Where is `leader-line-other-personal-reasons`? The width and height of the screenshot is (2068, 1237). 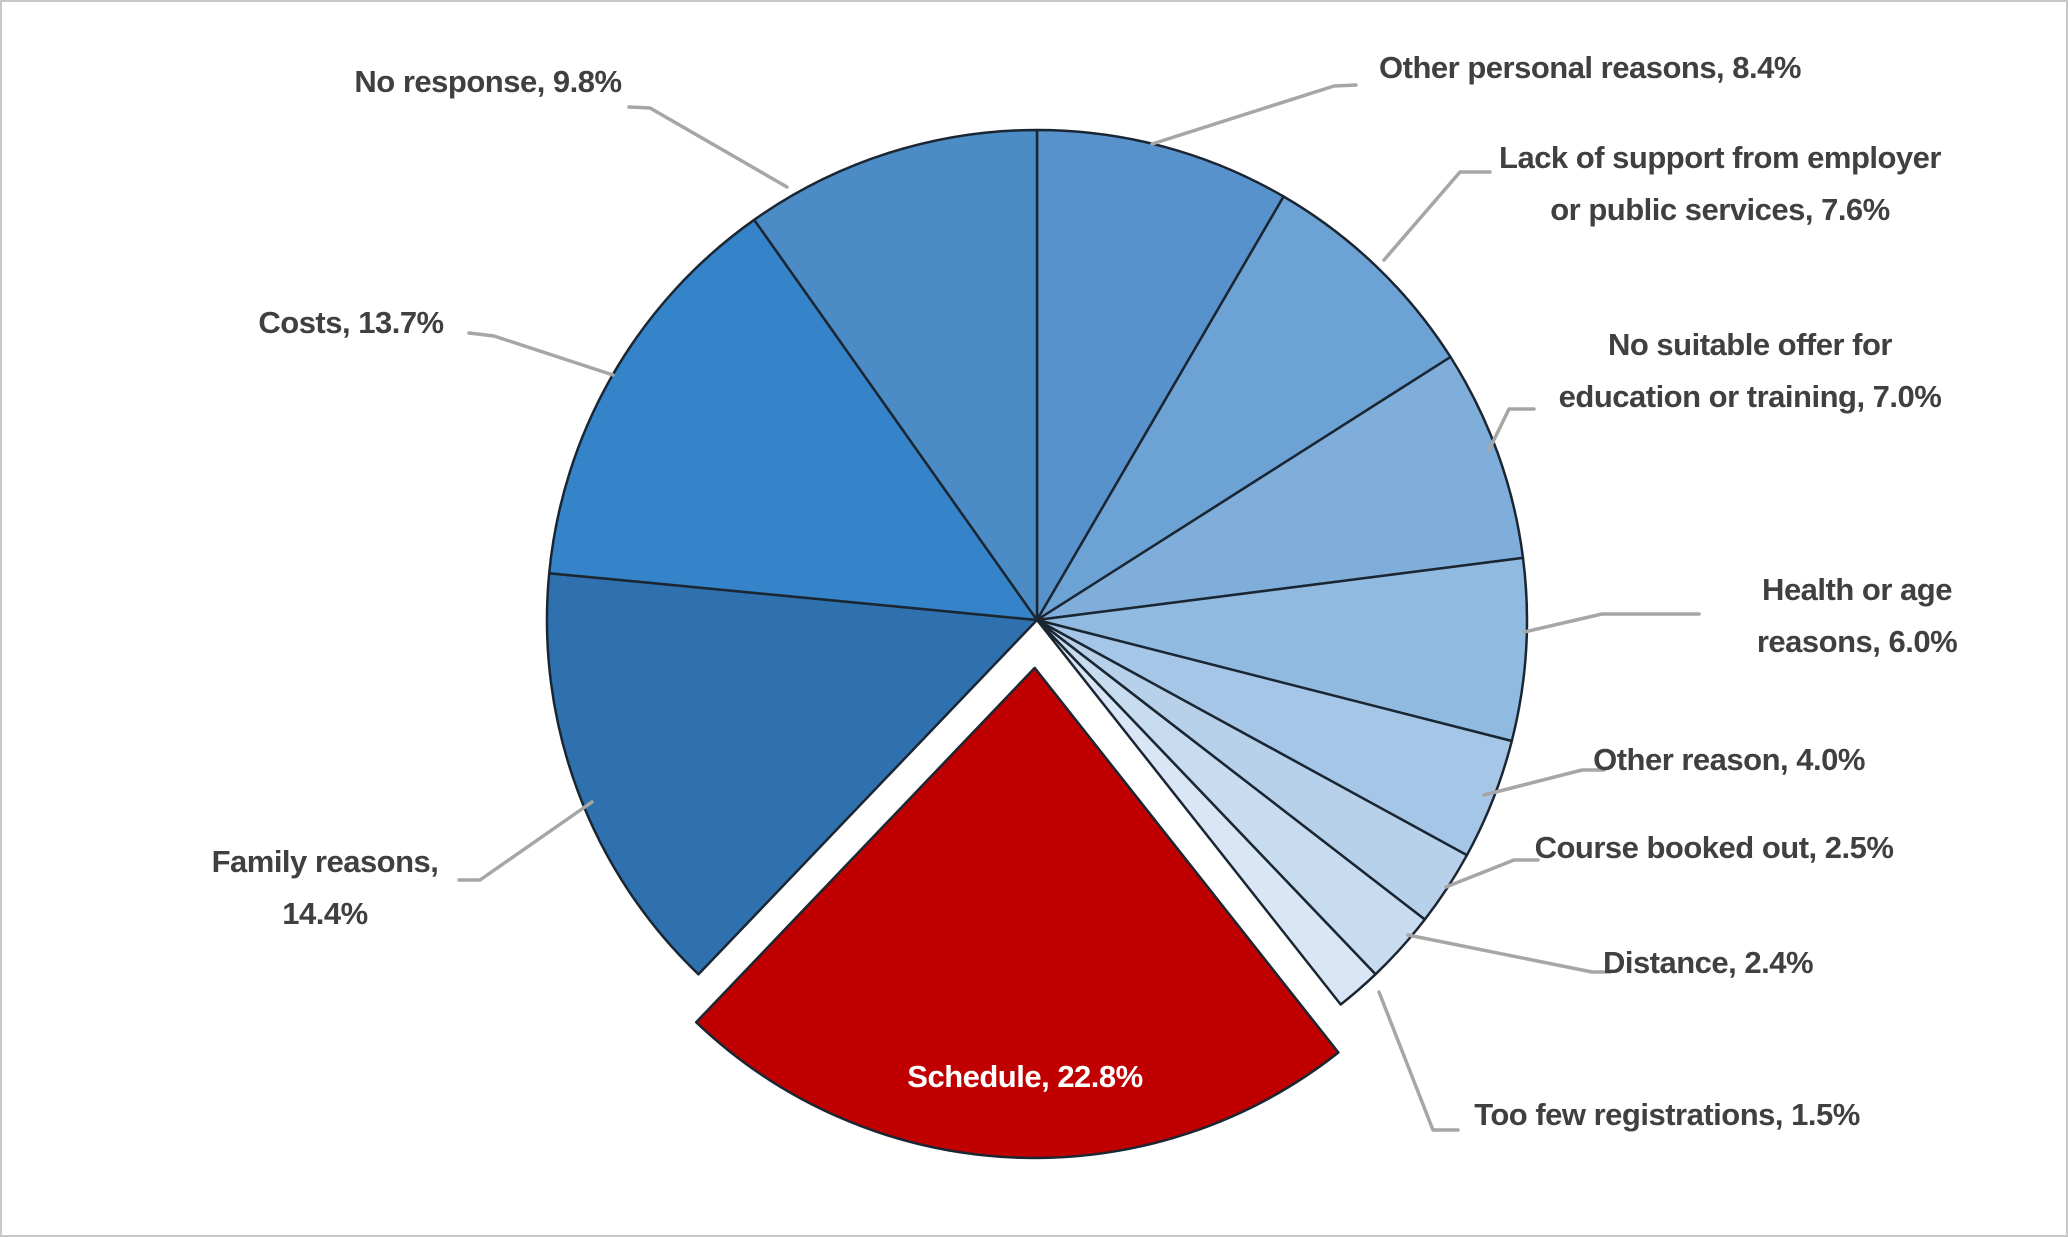 leader-line-other-personal-reasons is located at coordinates (1254, 114).